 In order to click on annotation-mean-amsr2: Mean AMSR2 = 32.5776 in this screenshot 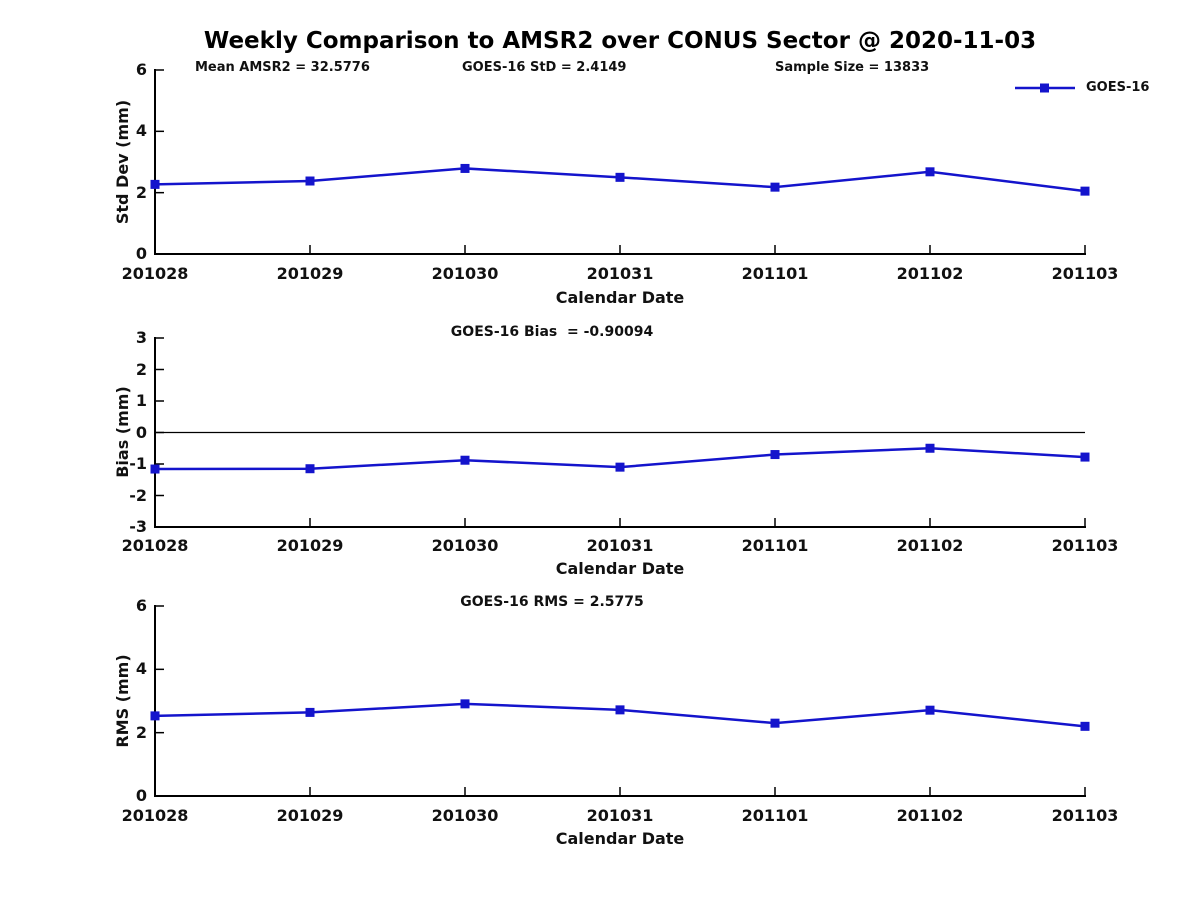, I will do `click(282, 67)`.